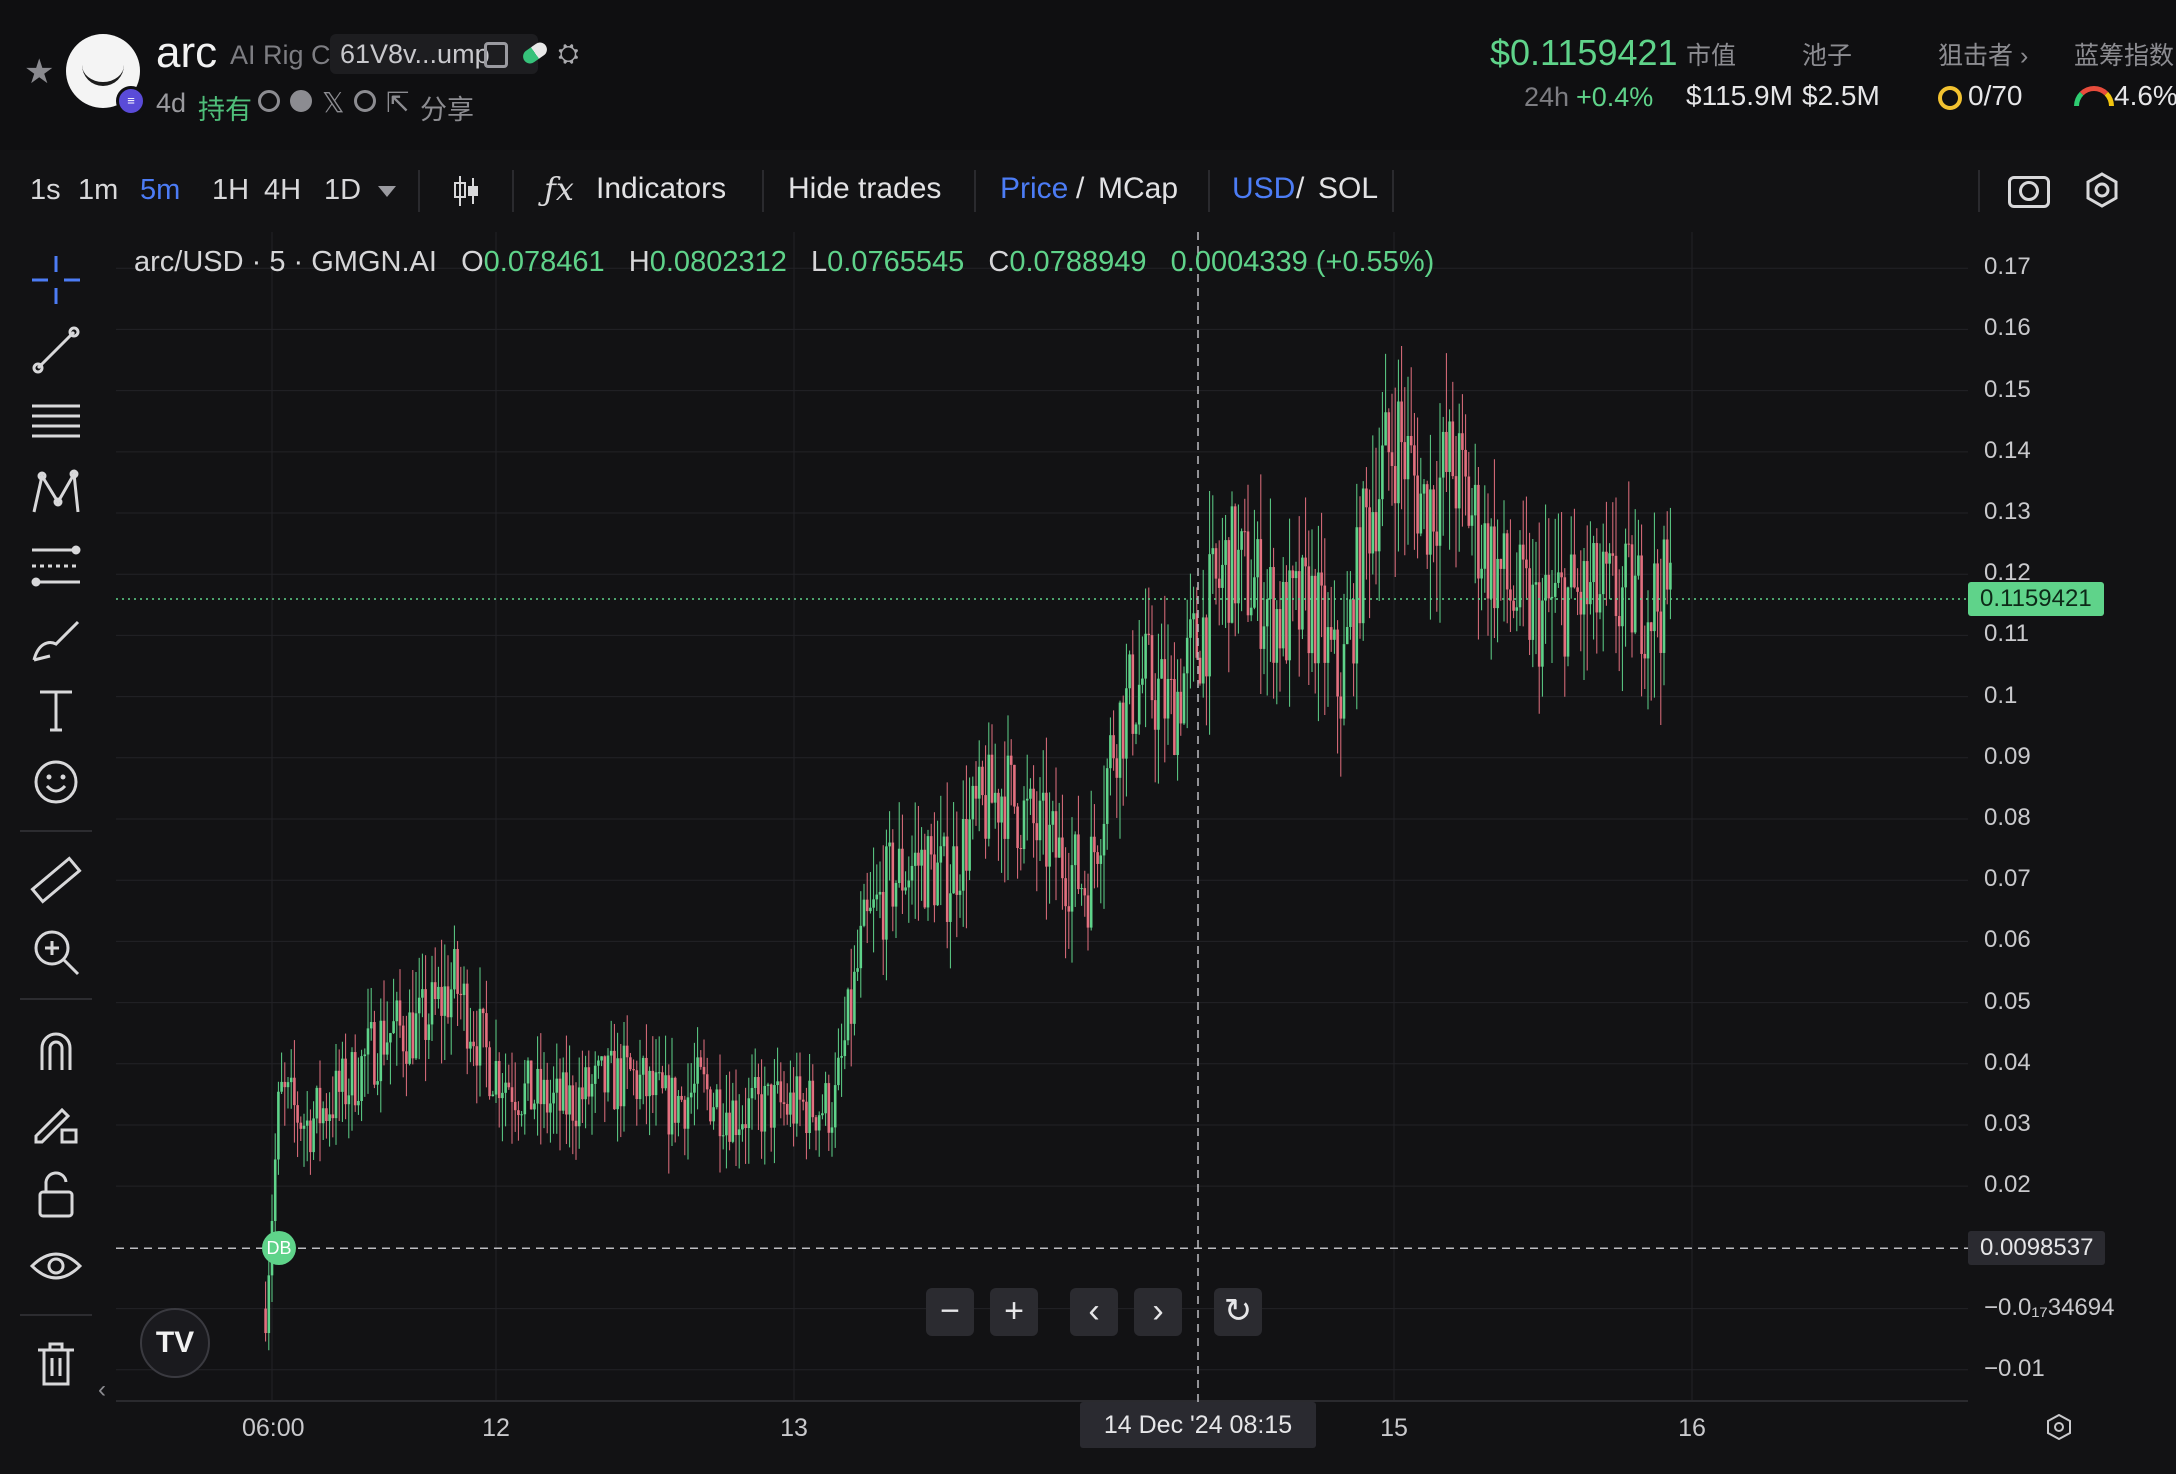 The height and width of the screenshot is (1474, 2176). I want to click on trend-line-tool-icon, so click(56, 350).